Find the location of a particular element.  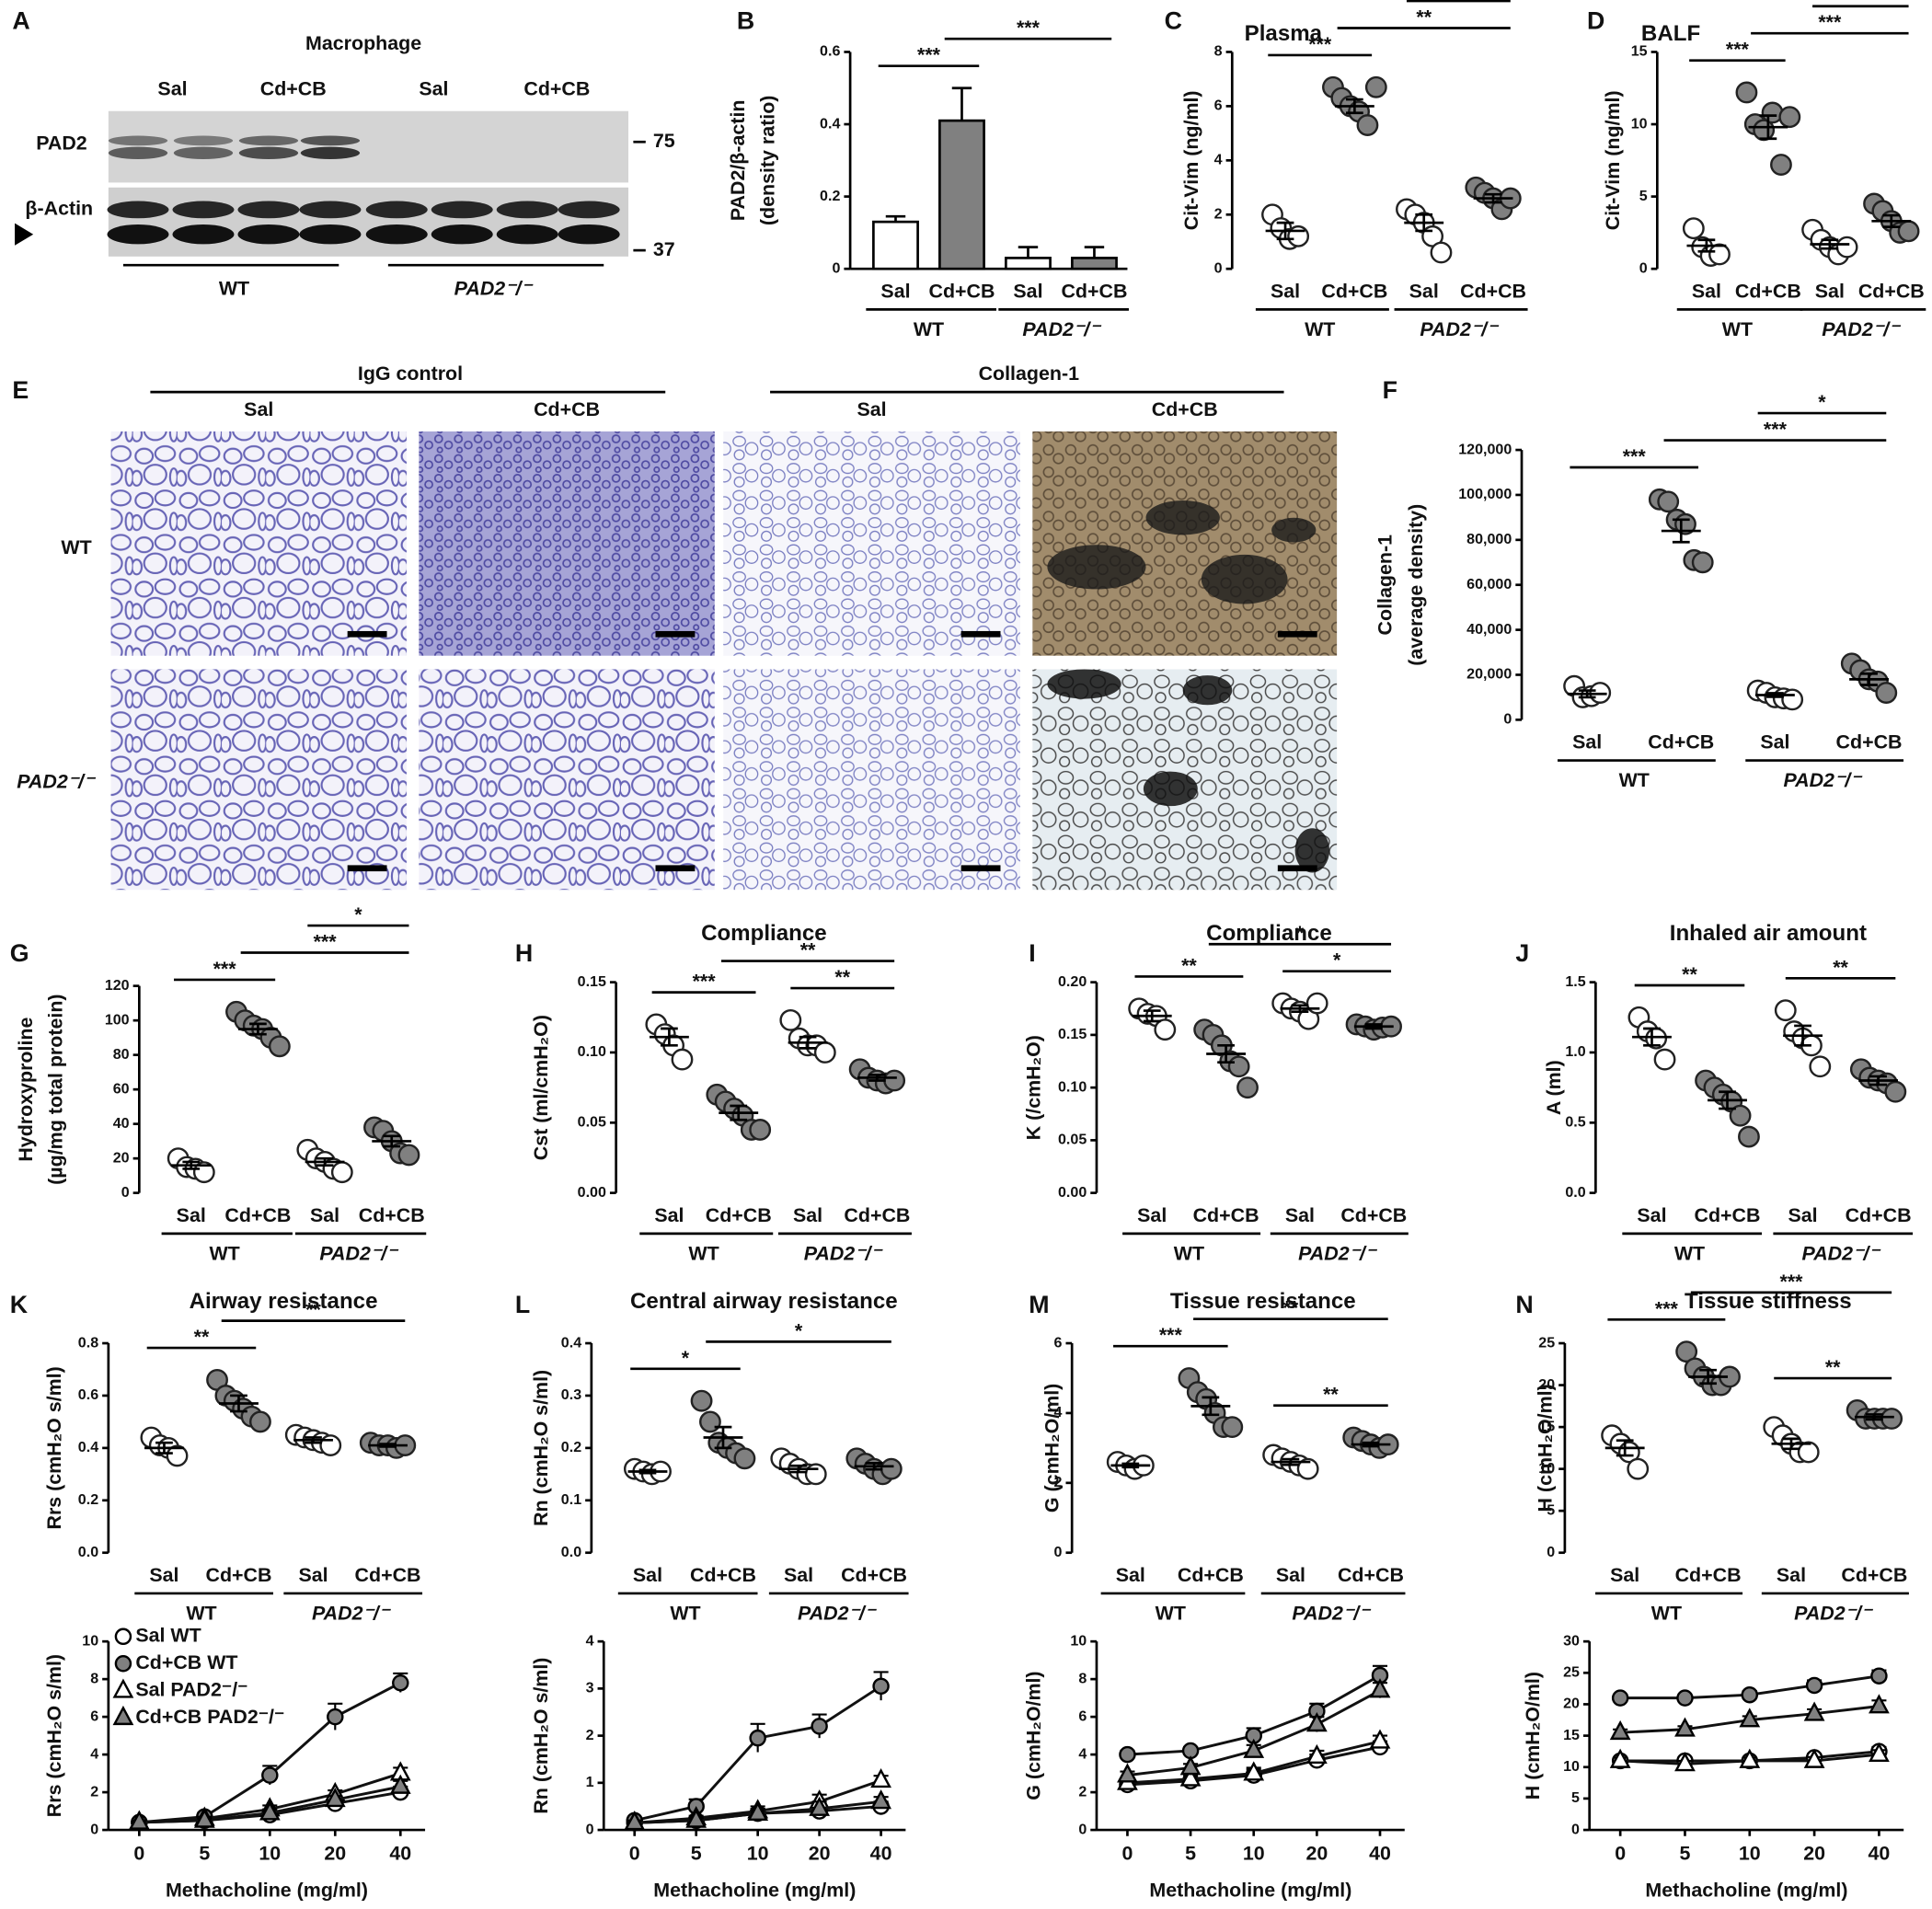

blot-title: Macrophage is located at coordinates (363, 43).